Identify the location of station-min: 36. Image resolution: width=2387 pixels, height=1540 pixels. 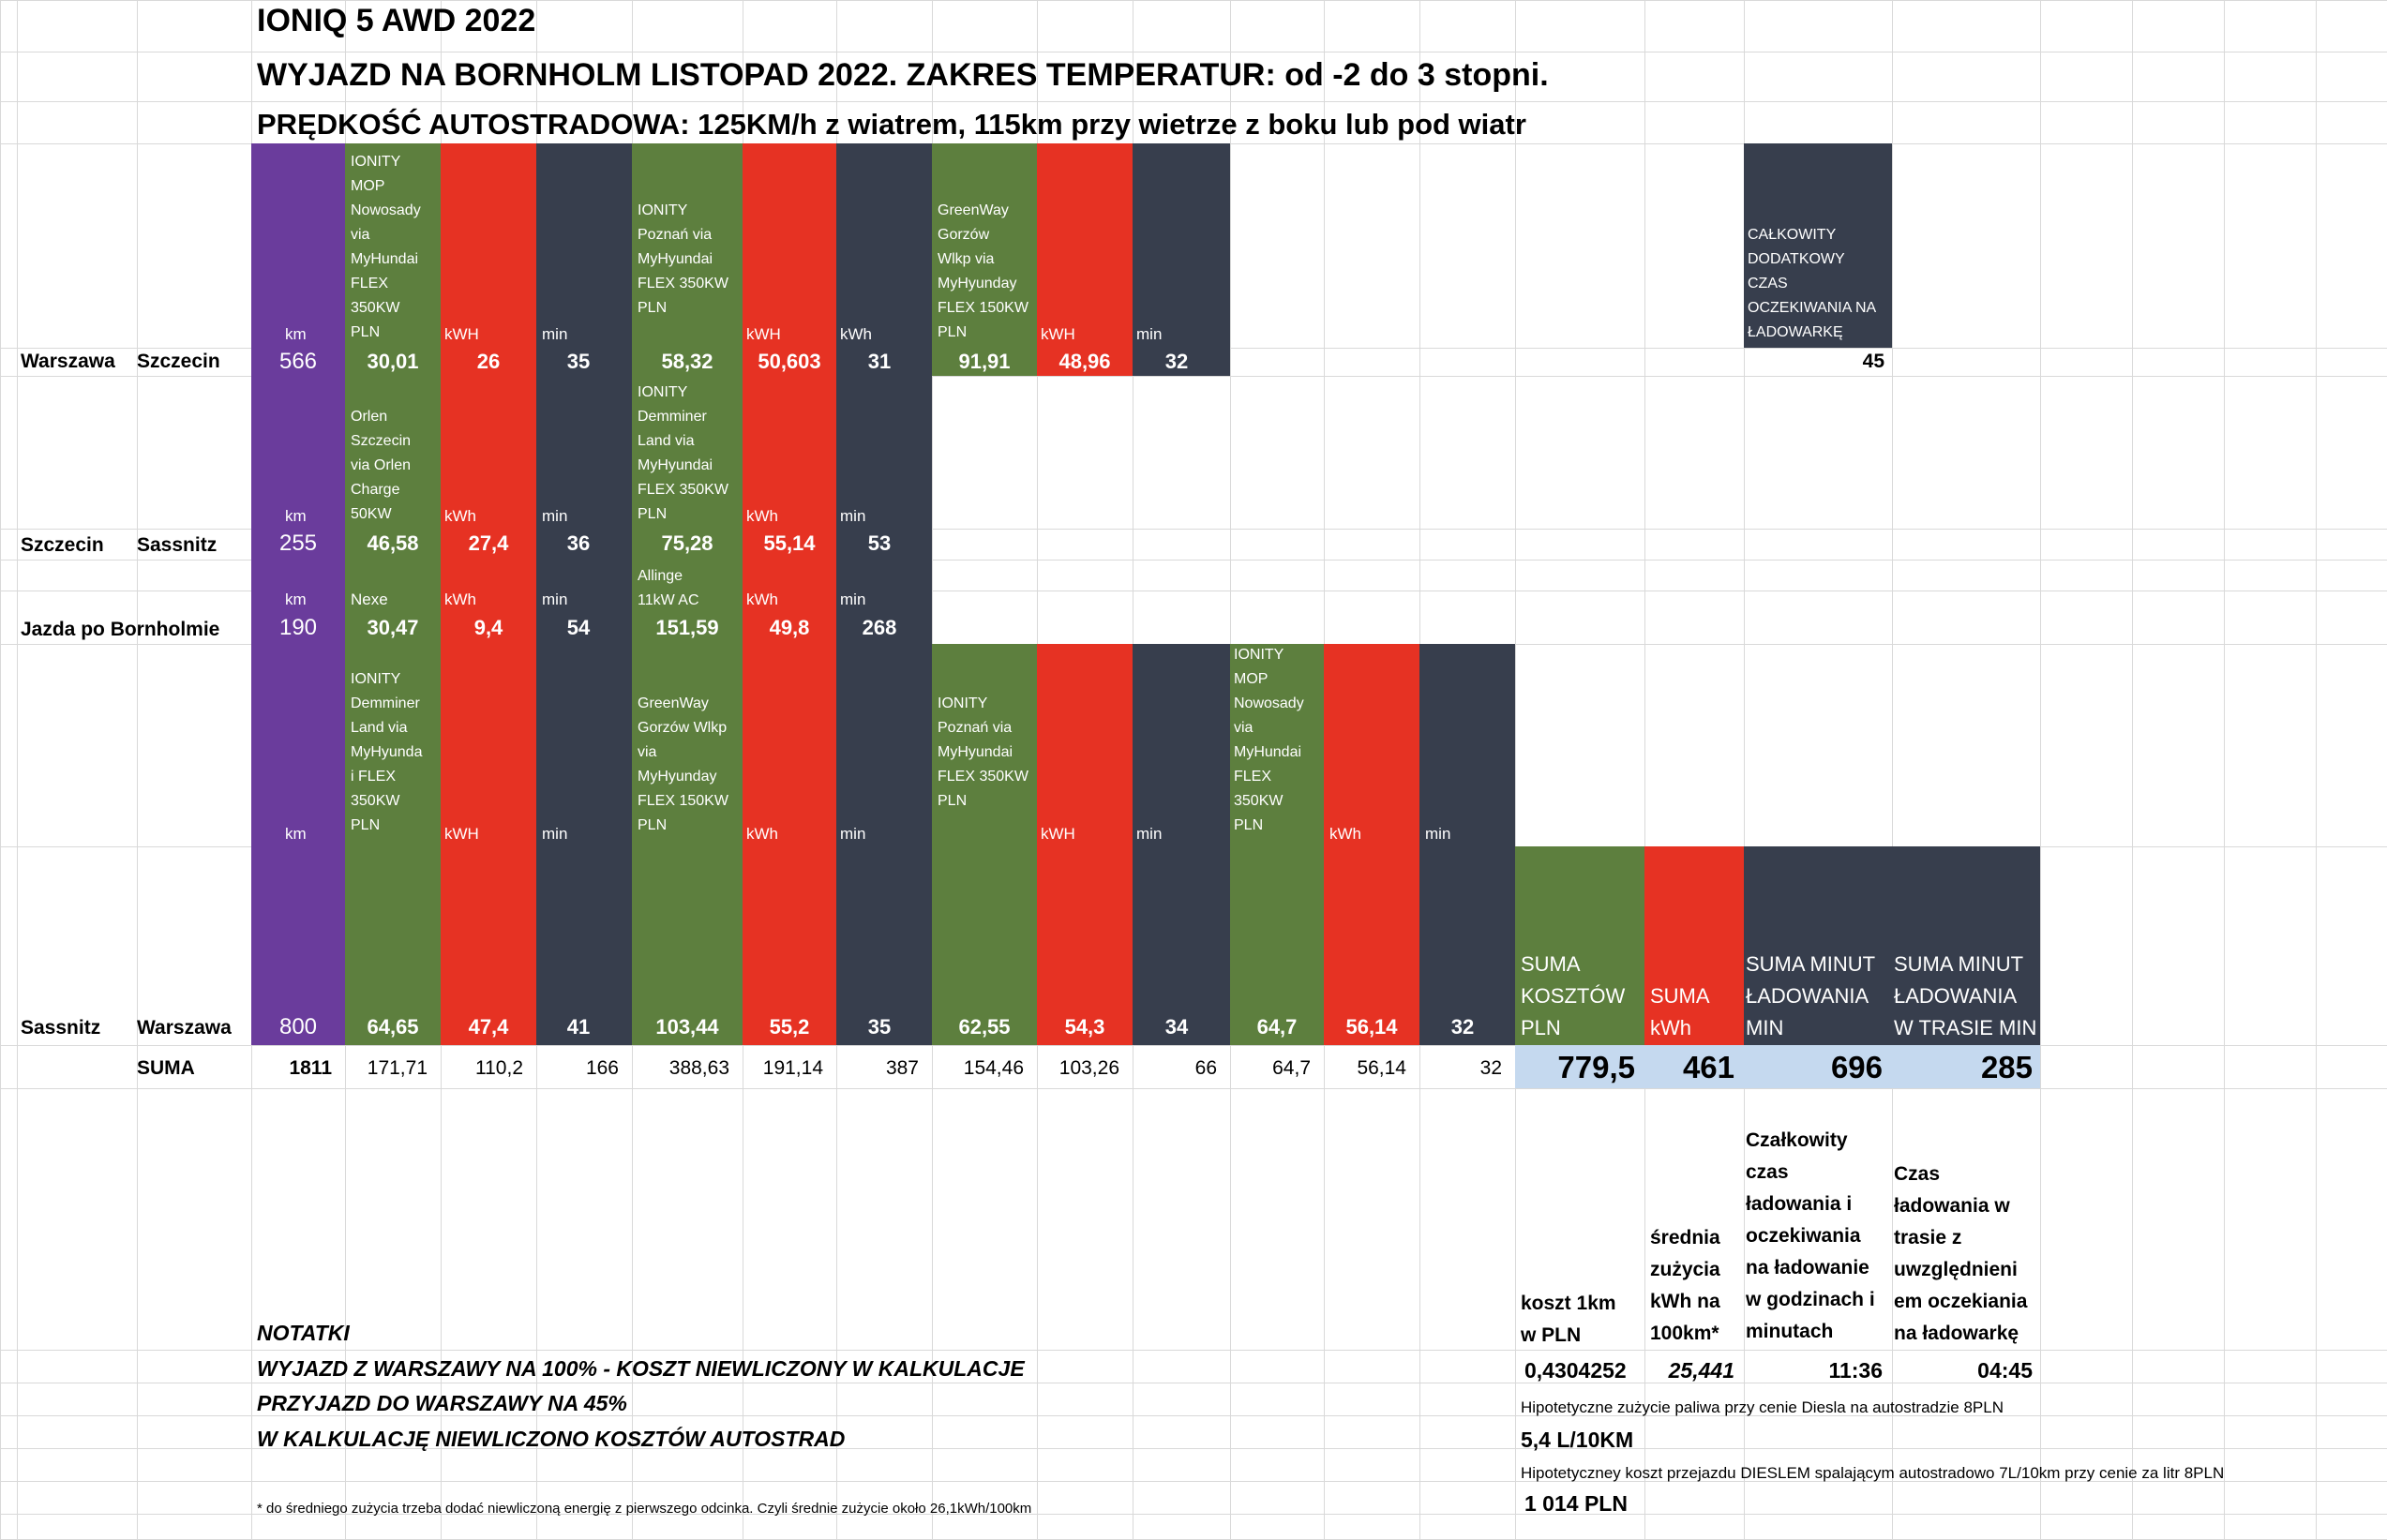
(578, 543).